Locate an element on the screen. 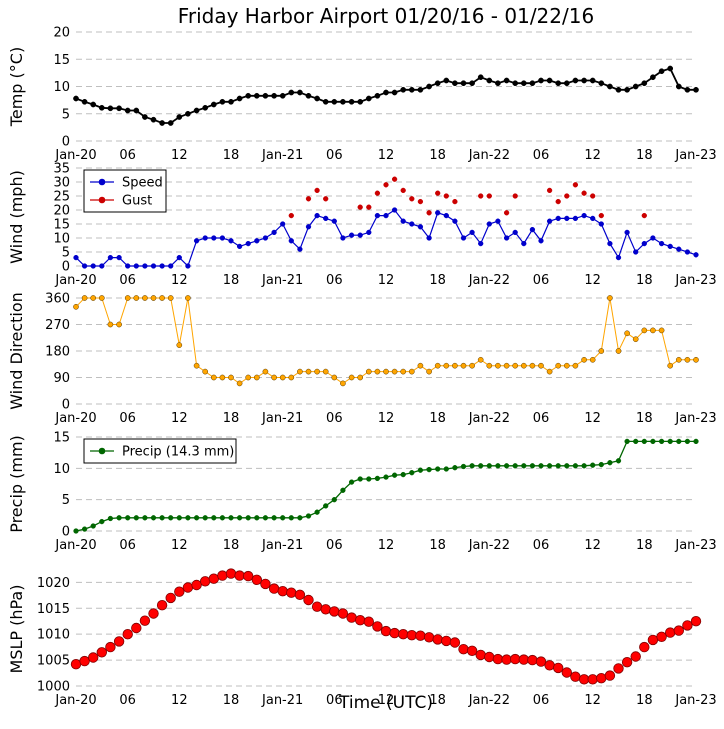  x-tick-label: 18 is located at coordinates (437, 700).